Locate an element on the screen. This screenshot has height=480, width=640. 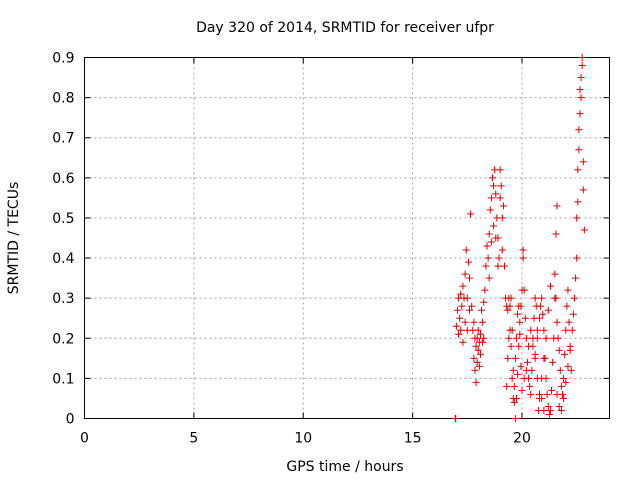
x-tick-label: 20 is located at coordinates (522, 439).